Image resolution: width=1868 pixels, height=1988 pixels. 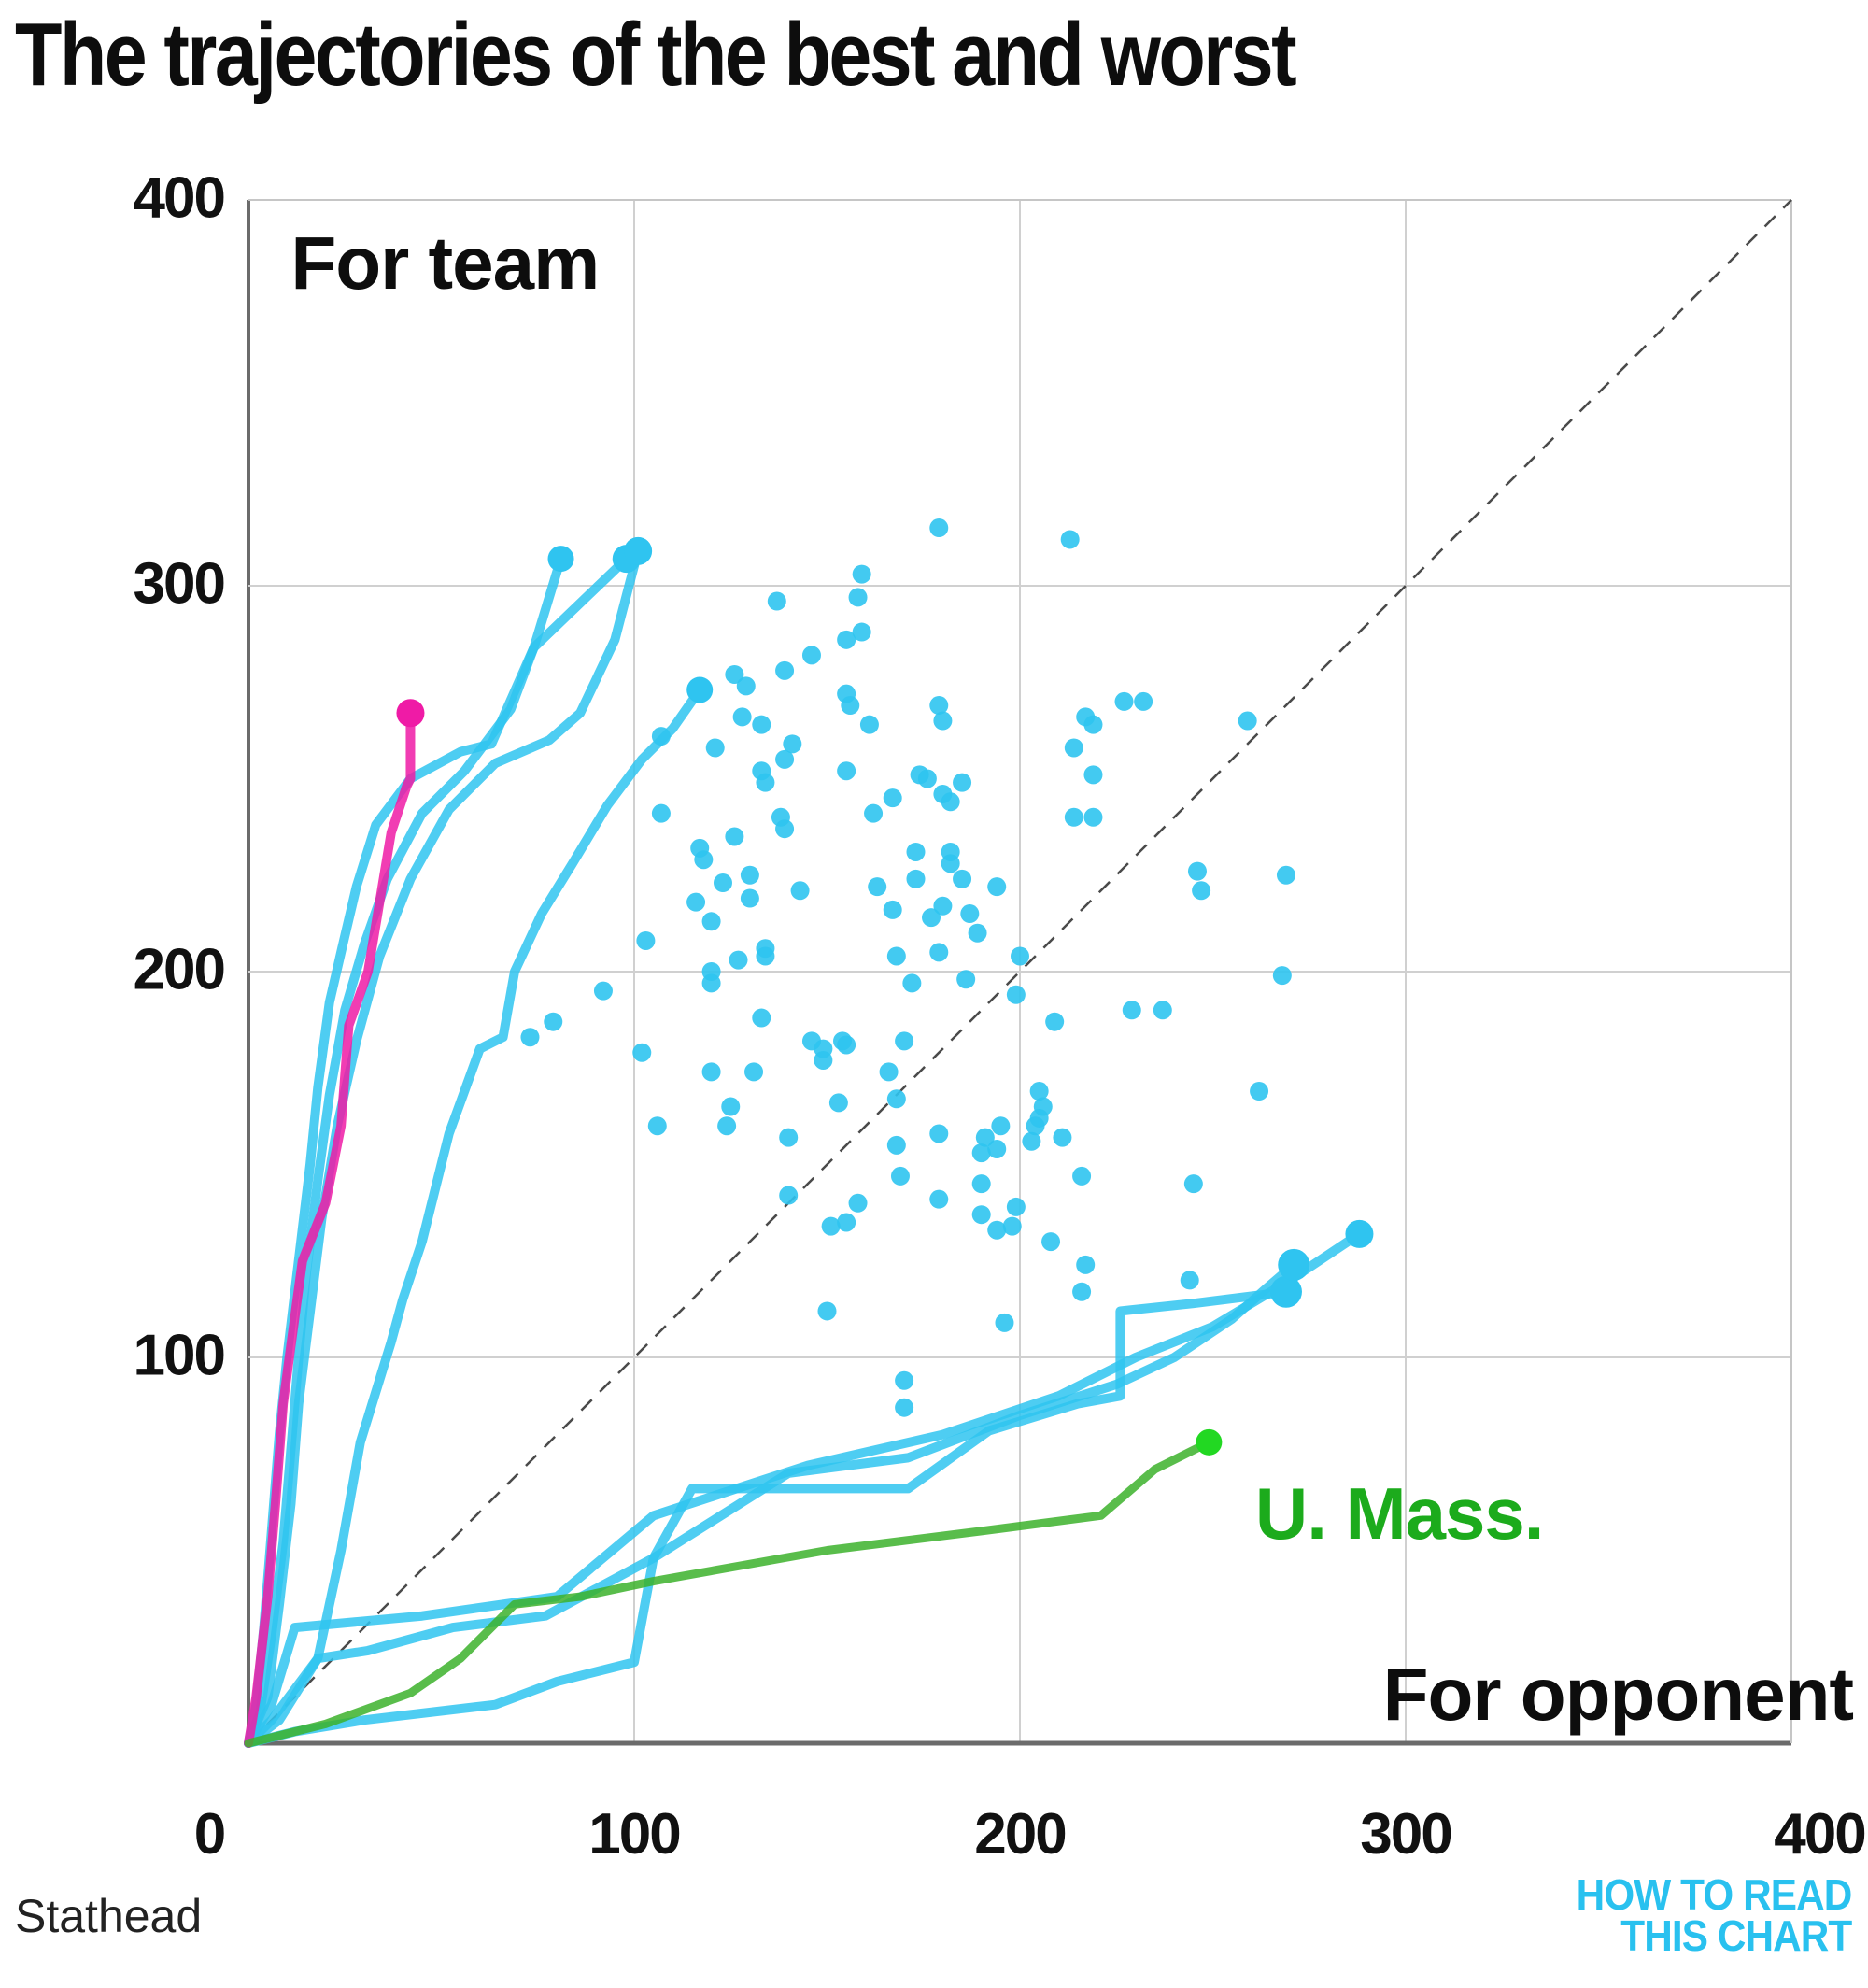 I want to click on newsletter-logo: HOW TO READ THIS CHART, so click(x=1714, y=1915).